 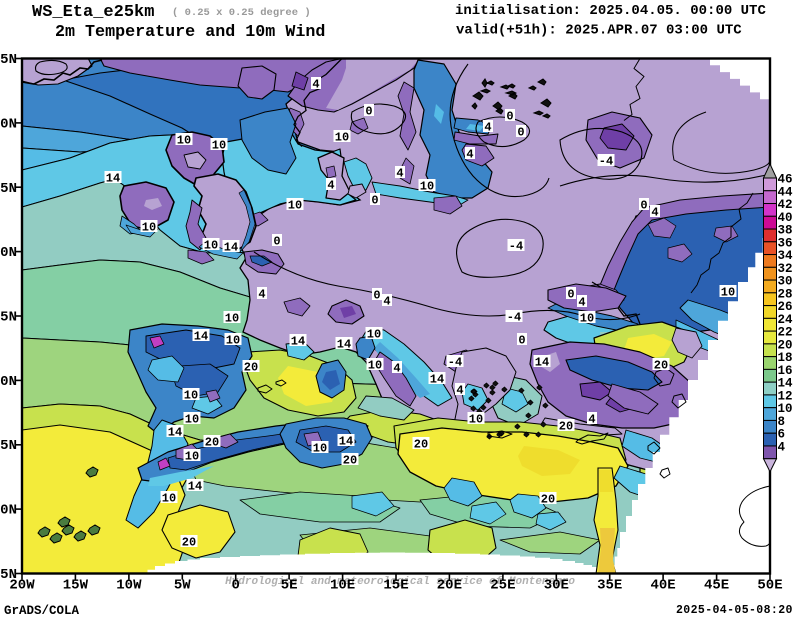 What do you see at coordinates (8, 446) in the screenshot?
I see `svg-text: 35N` at bounding box center [8, 446].